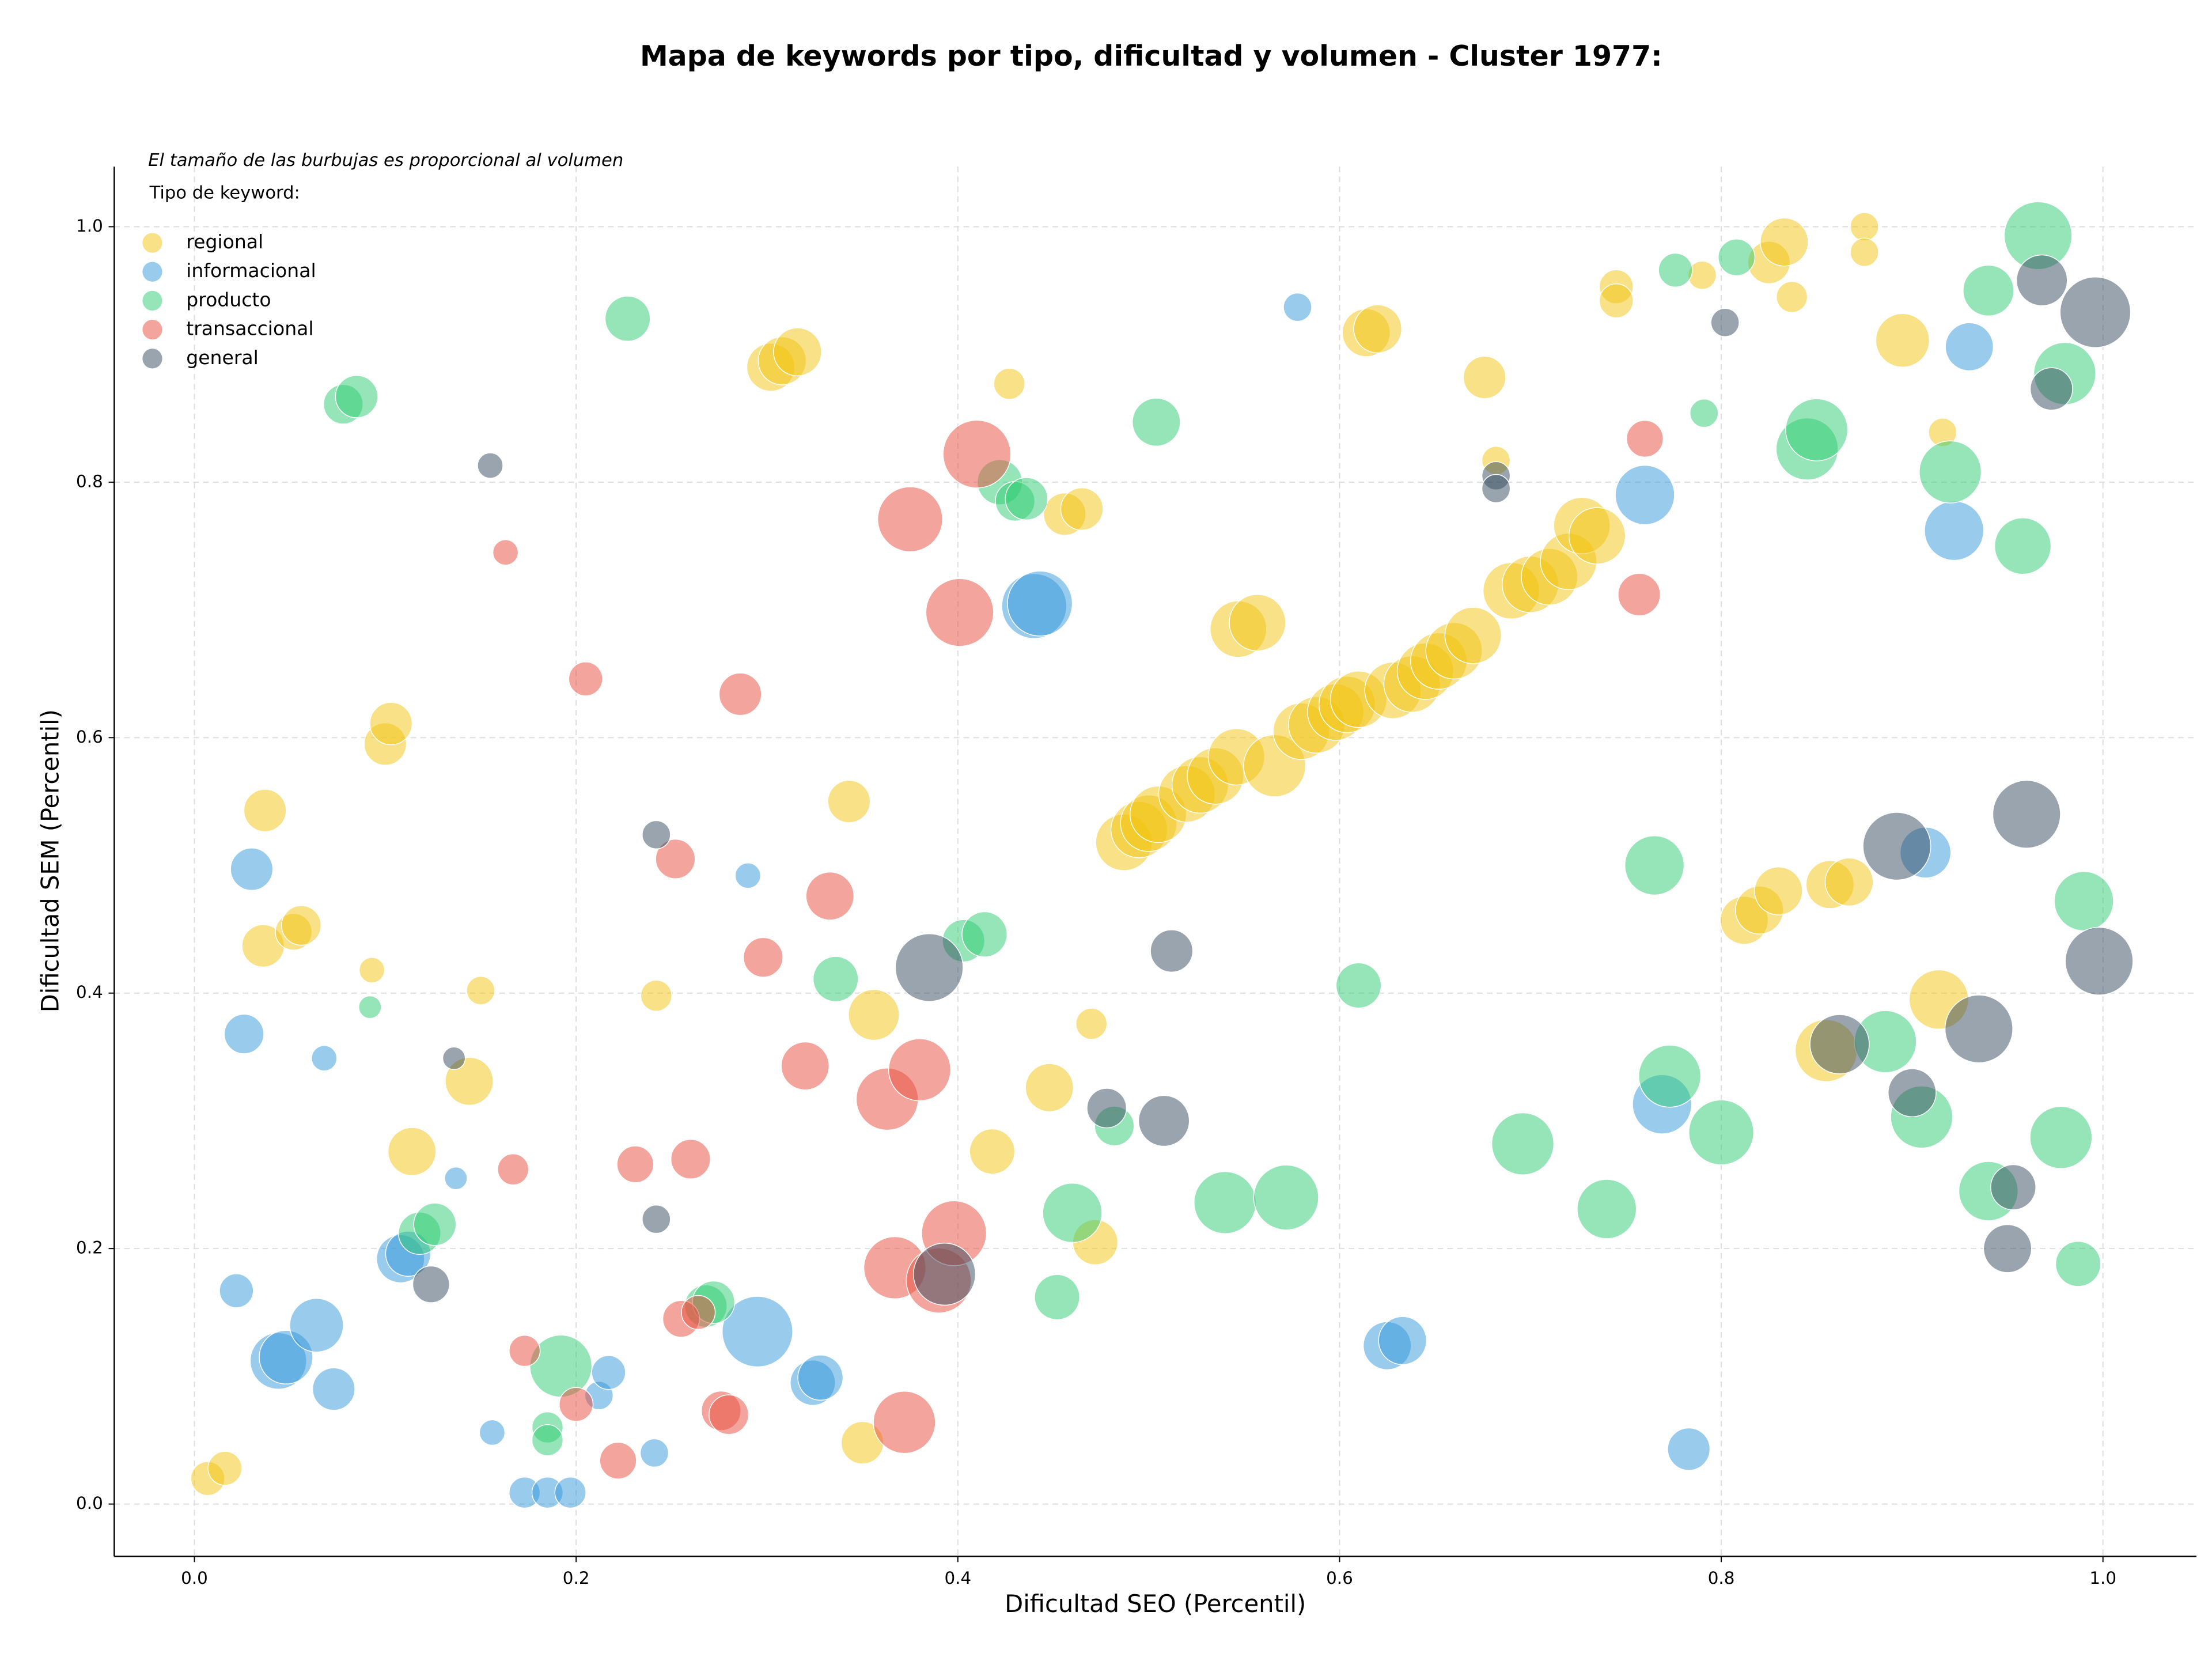 Image resolution: width=2212 pixels, height=1661 pixels. Describe the element at coordinates (89, 226) in the screenshot. I see `y-tick-label: 1.0` at that location.